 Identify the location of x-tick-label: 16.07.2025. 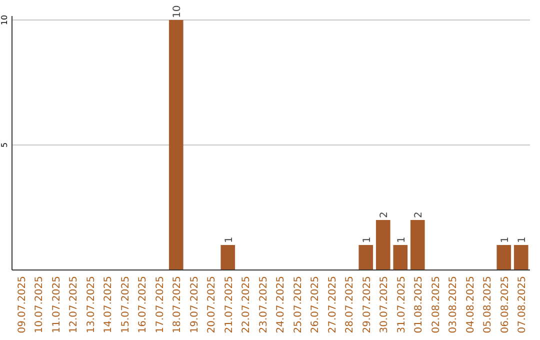
(143, 305).